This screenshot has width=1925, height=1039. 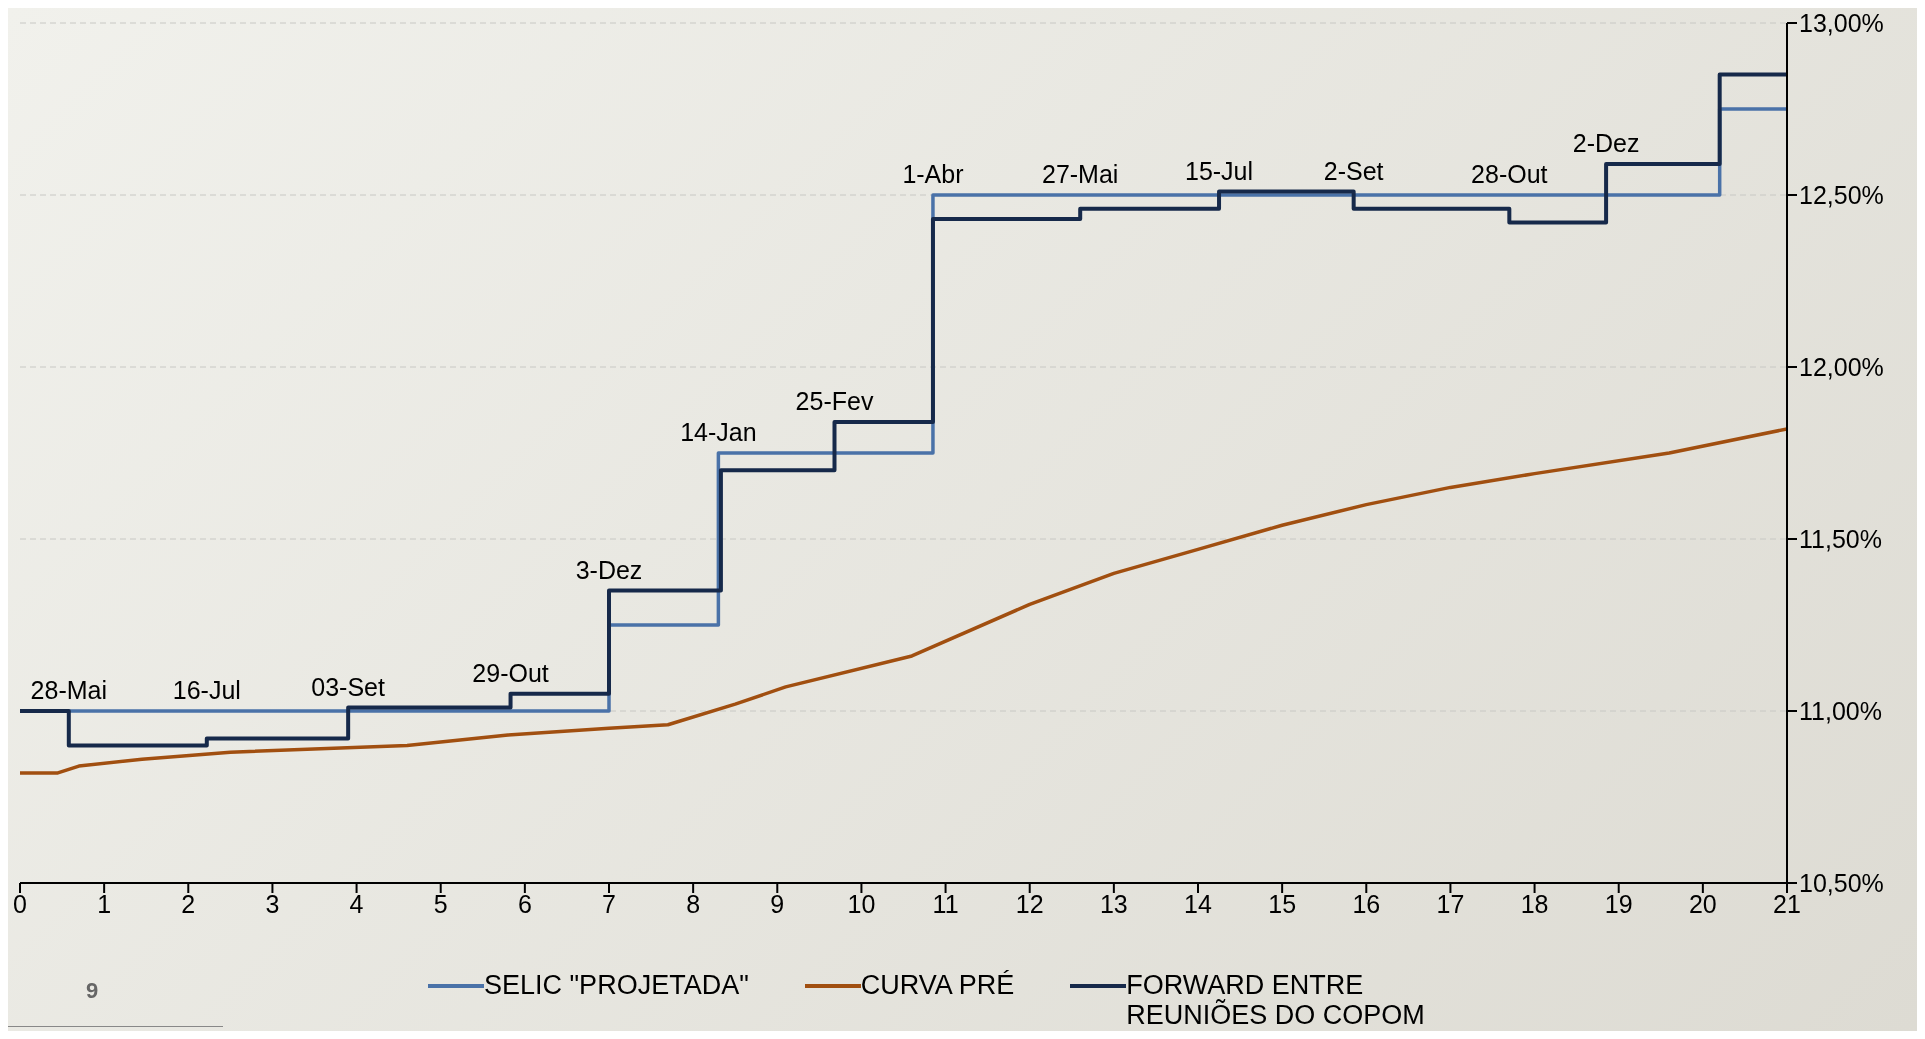 I want to click on annotation: 2-Set, so click(x=1353, y=170).